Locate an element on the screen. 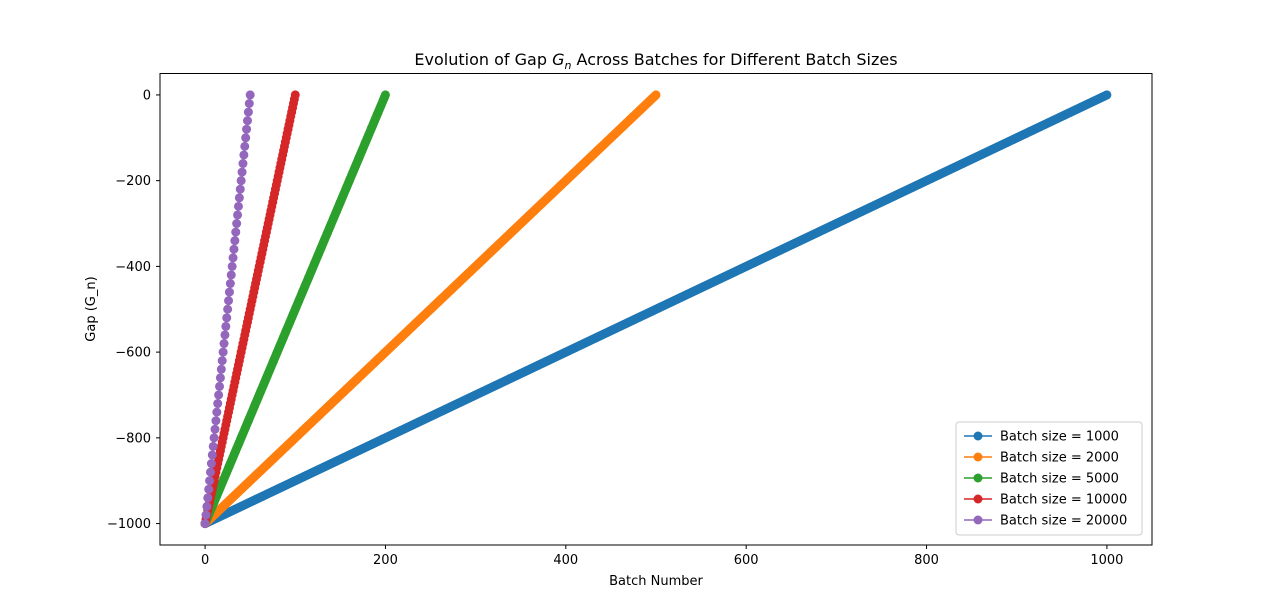  y-axis-ticks: 0 −200 −400 −600 −800 −1000 is located at coordinates (133, 310).